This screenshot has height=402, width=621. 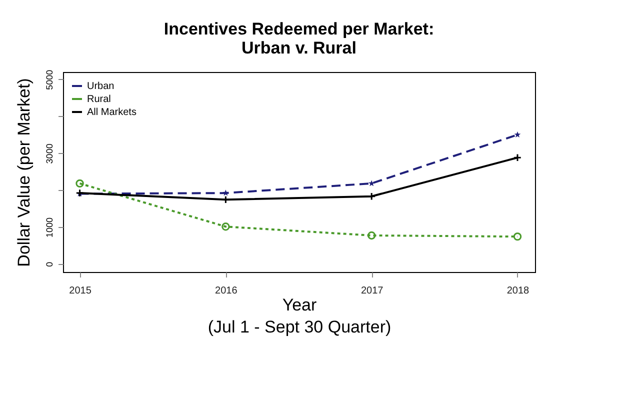 What do you see at coordinates (49, 80) in the screenshot?
I see `y-tick-label: 5000` at bounding box center [49, 80].